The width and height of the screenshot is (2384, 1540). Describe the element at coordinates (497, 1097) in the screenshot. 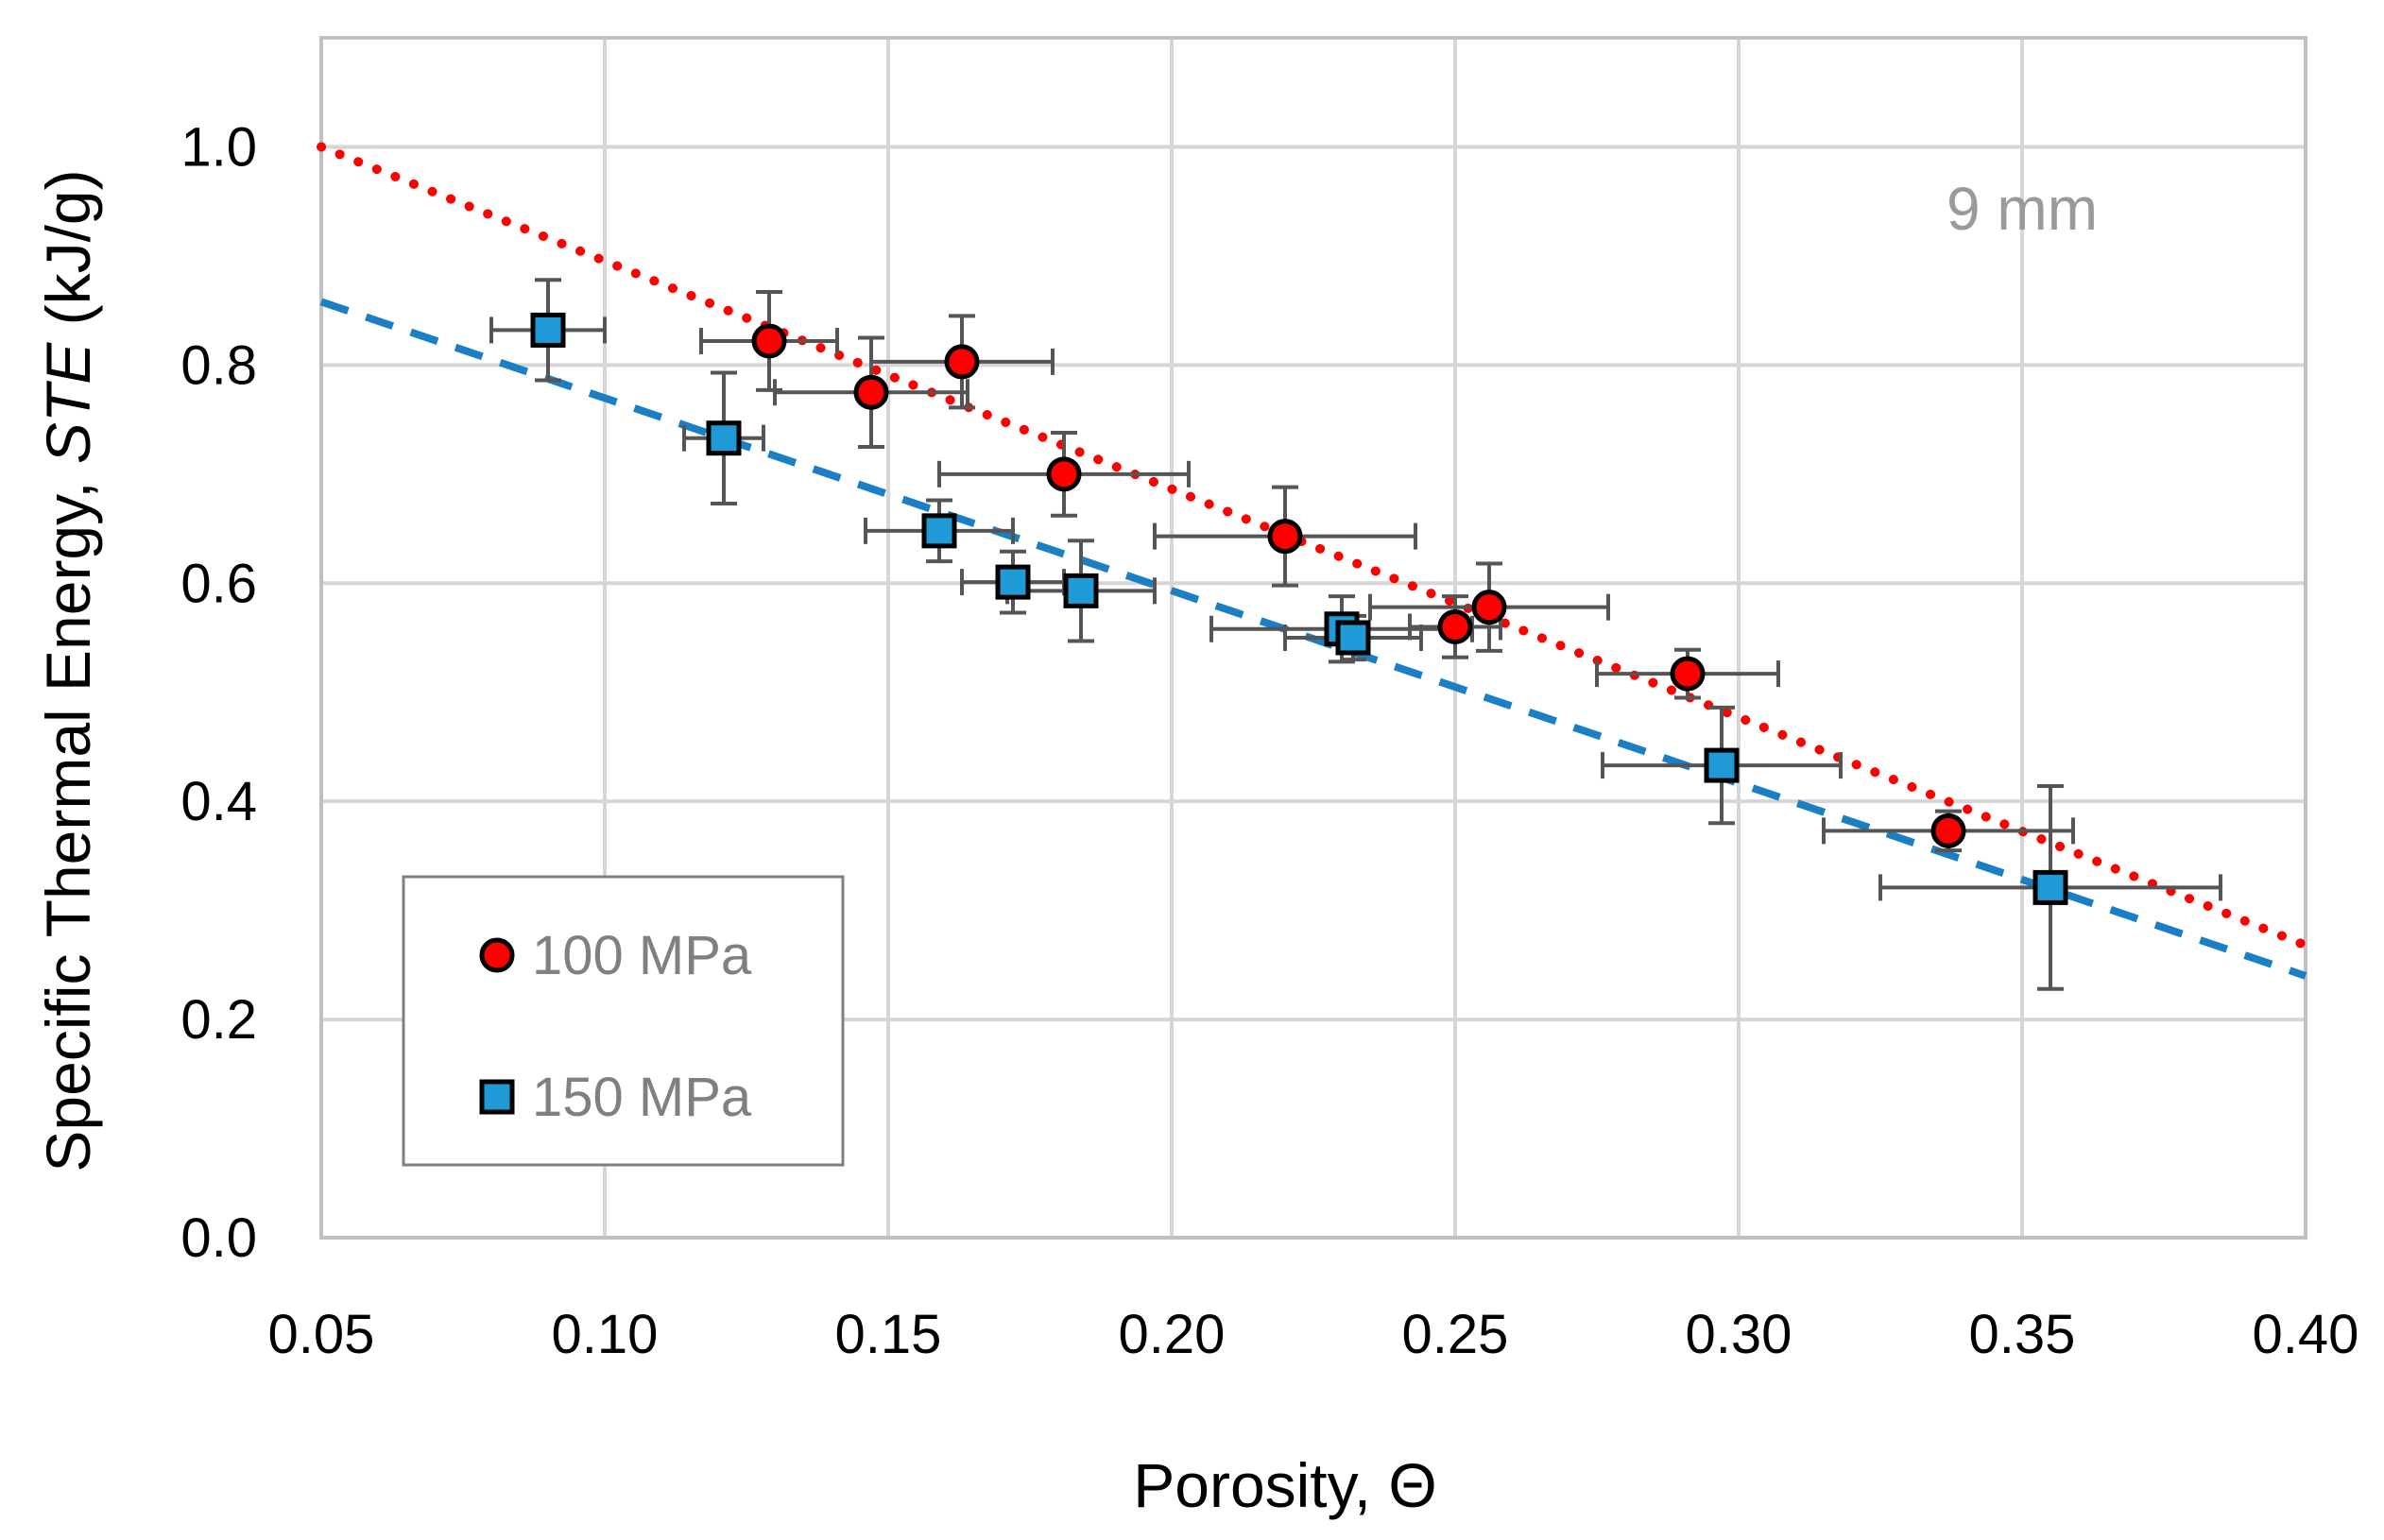

I see `legend-marker-150mpa` at that location.